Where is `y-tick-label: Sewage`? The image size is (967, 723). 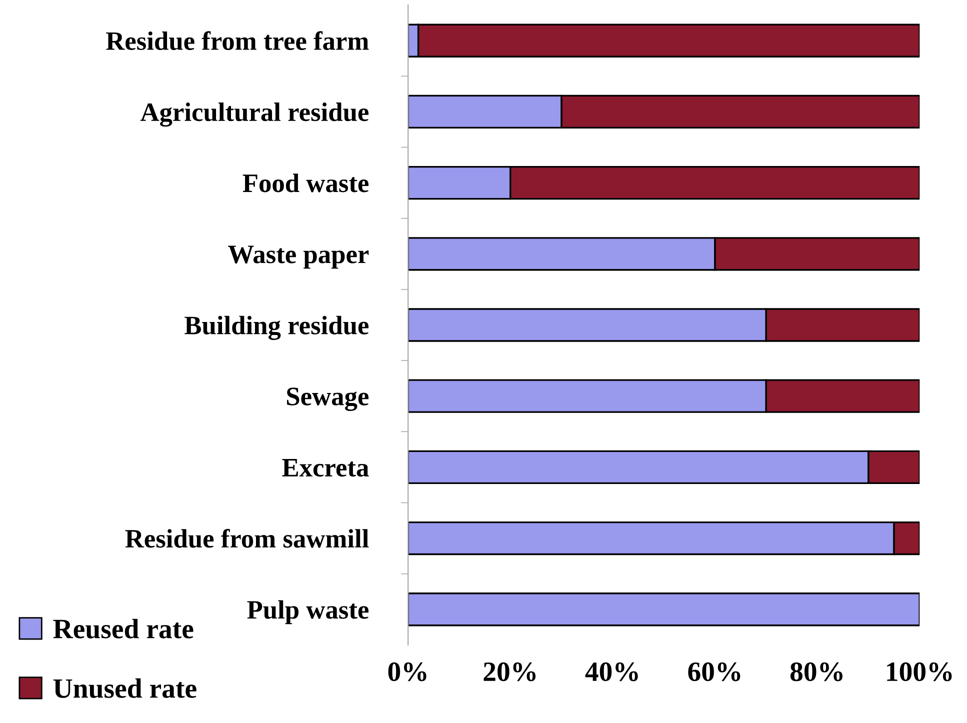 y-tick-label: Sewage is located at coordinates (327, 399).